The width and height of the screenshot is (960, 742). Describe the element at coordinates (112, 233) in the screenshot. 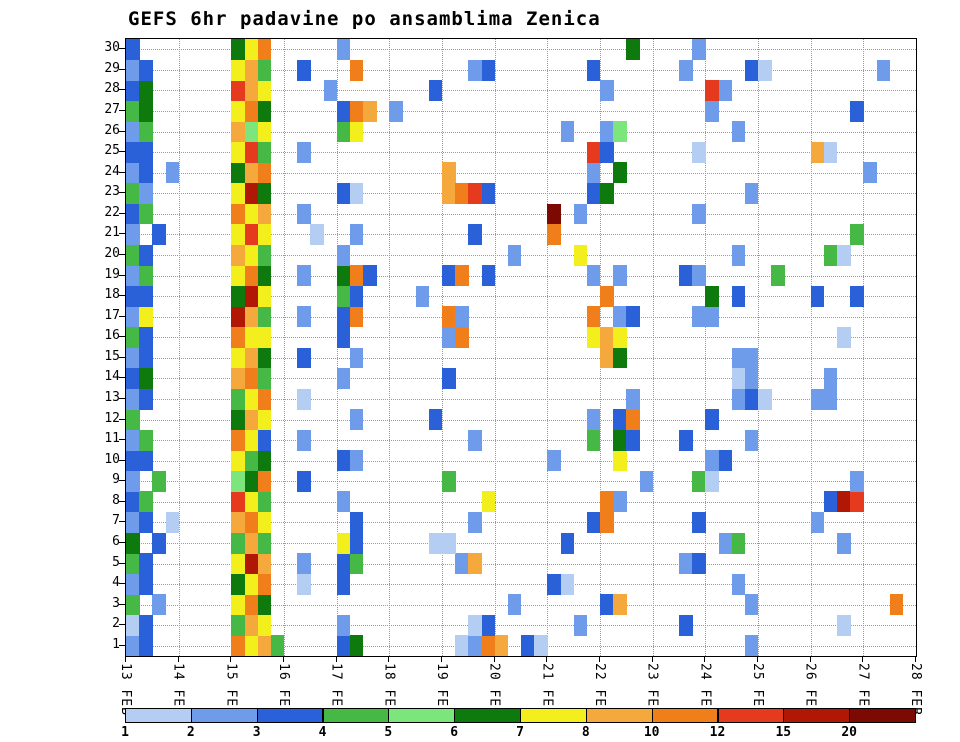

I see `y-tick-label: 21` at that location.